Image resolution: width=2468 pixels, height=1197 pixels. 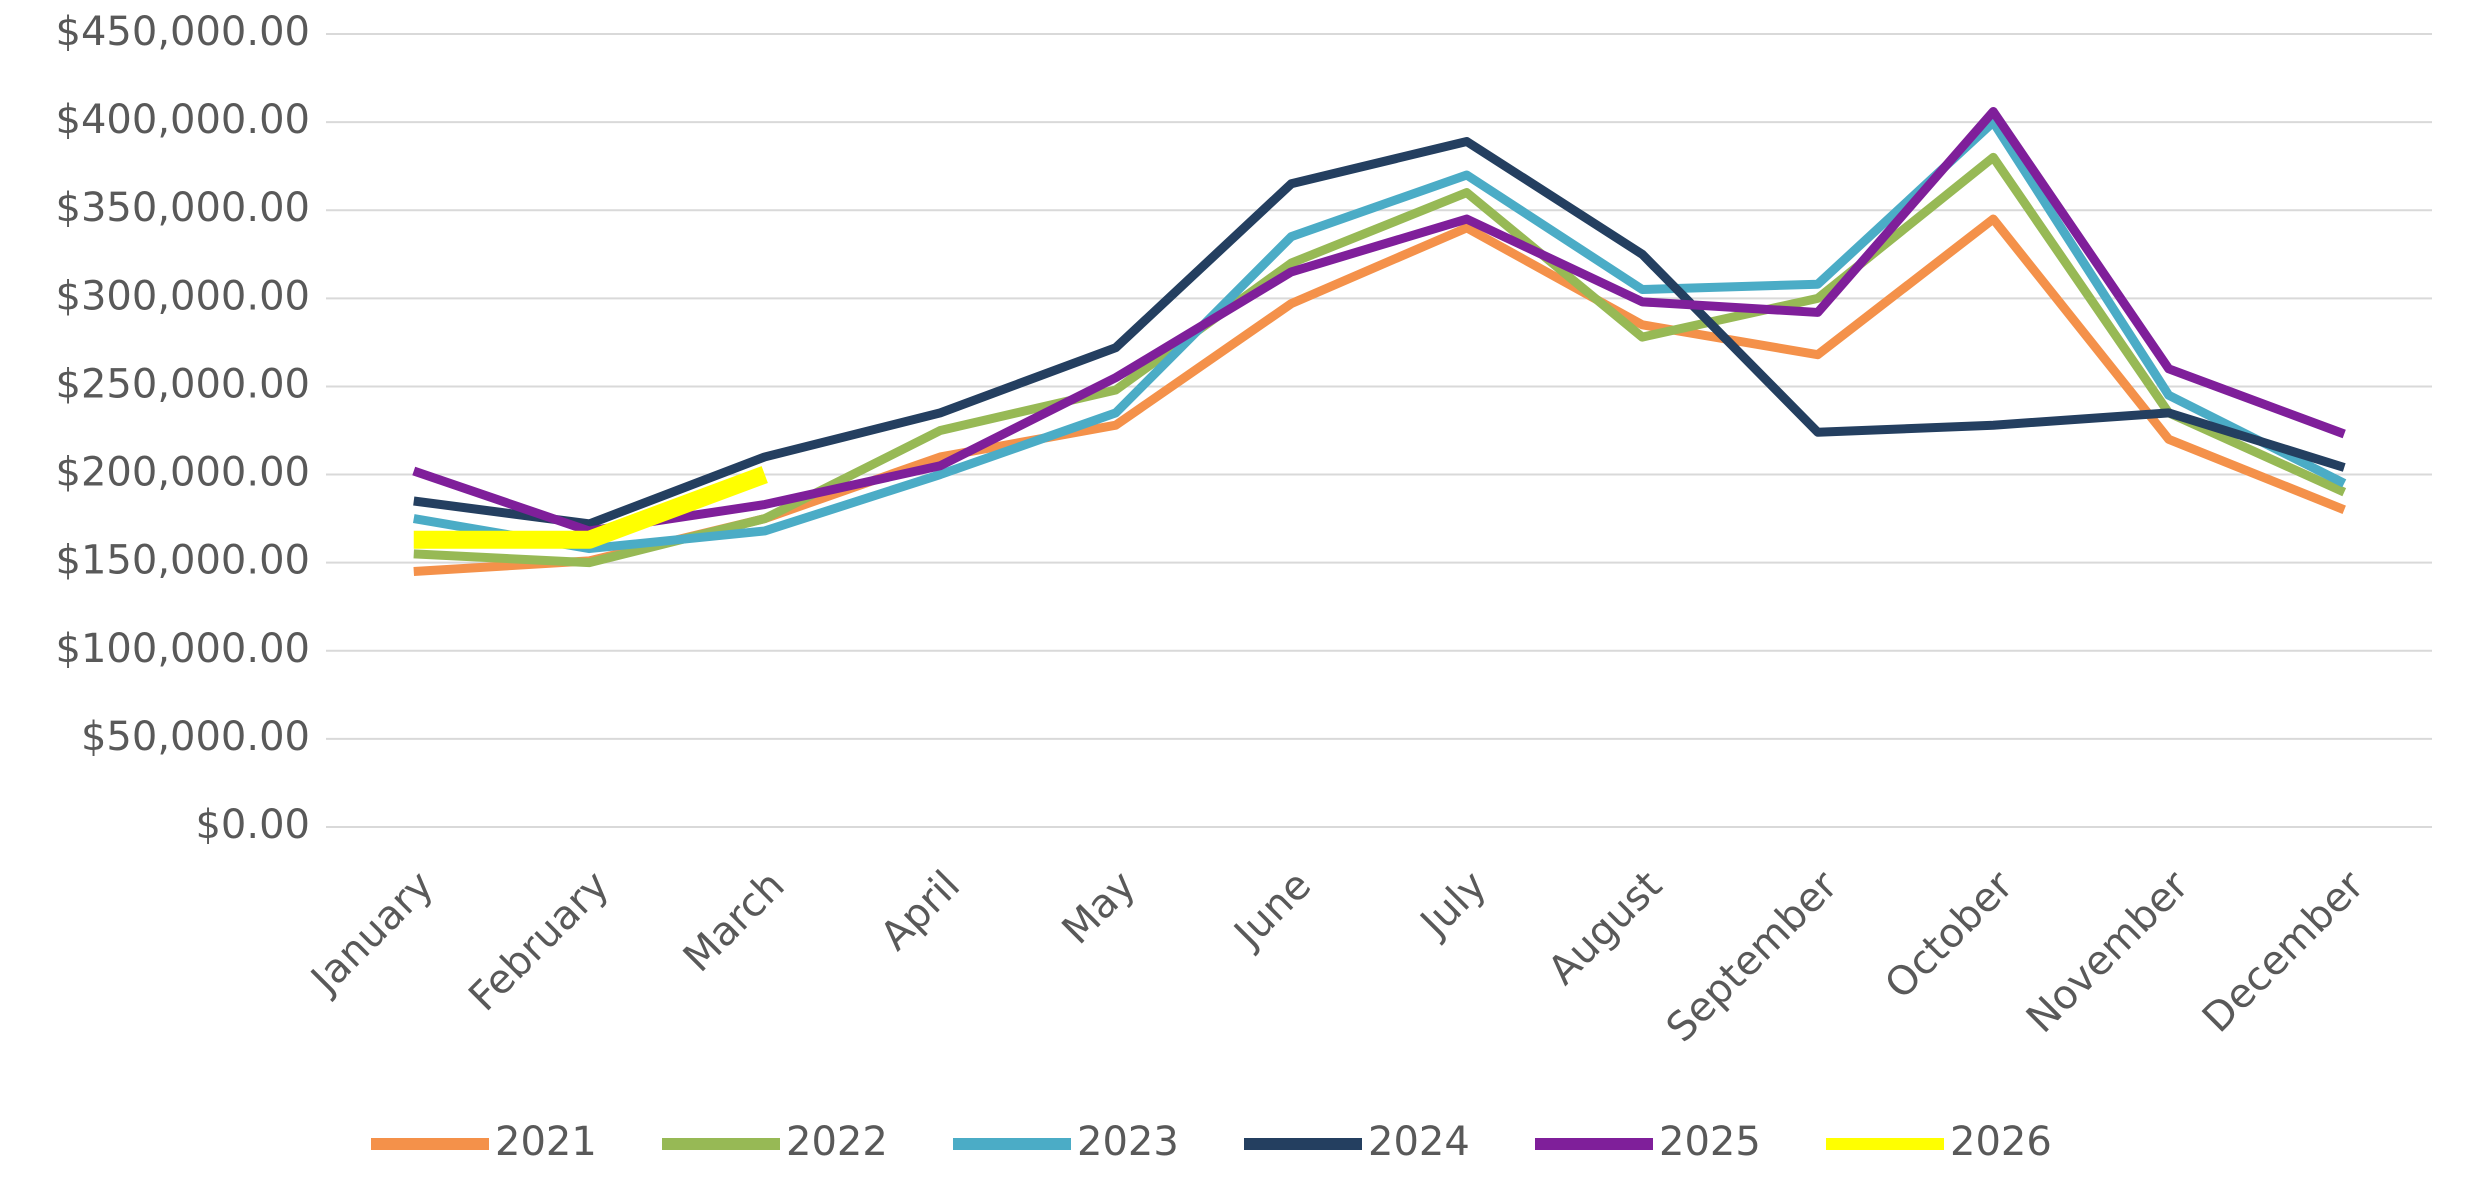 What do you see at coordinates (1128, 1142) in the screenshot?
I see `legend-label: 2023` at bounding box center [1128, 1142].